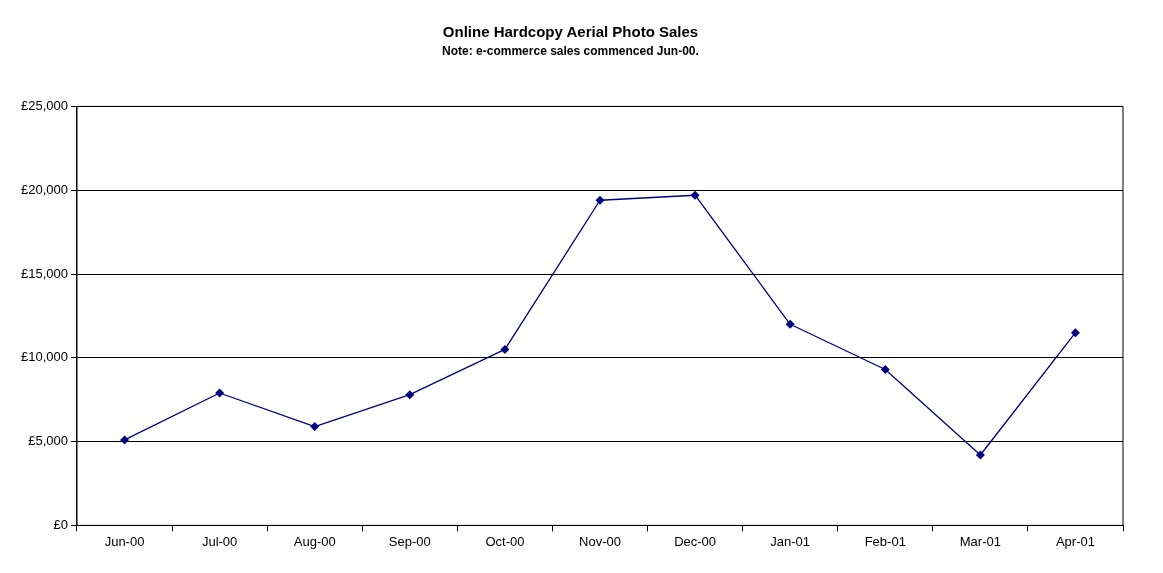 This screenshot has width=1163, height=573. What do you see at coordinates (44, 273) in the screenshot?
I see `y-tick-label: £15,000` at bounding box center [44, 273].